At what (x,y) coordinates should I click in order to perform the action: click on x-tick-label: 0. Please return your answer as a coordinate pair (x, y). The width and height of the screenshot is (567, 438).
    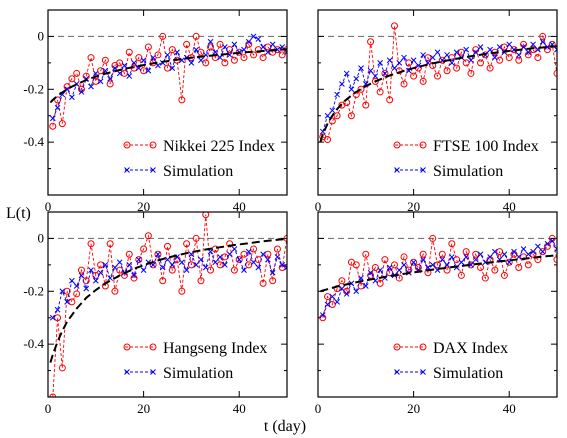
    Looking at the image, I should click on (48, 408).